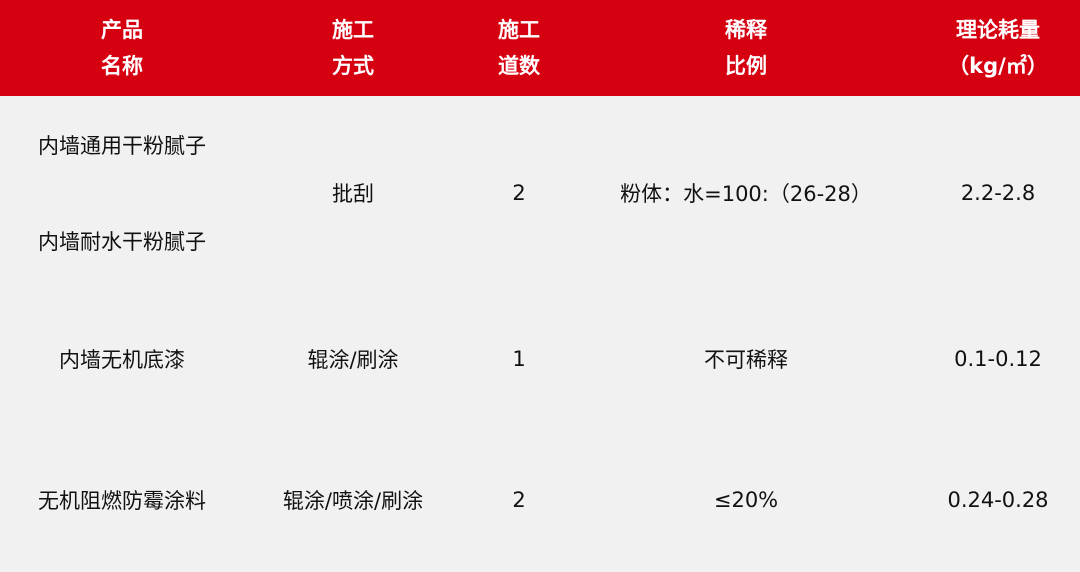 This screenshot has height=572, width=1080. I want to click on product-name: 无机阻燃防霉涂料, so click(122, 501).